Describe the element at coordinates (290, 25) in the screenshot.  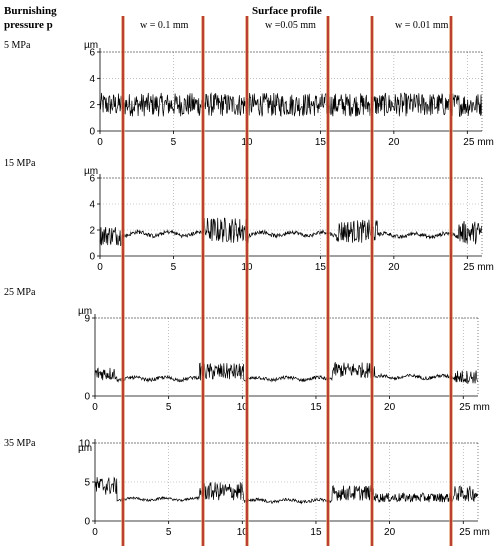
I see `zone-label-w-0-05: w =0.05 mm` at that location.